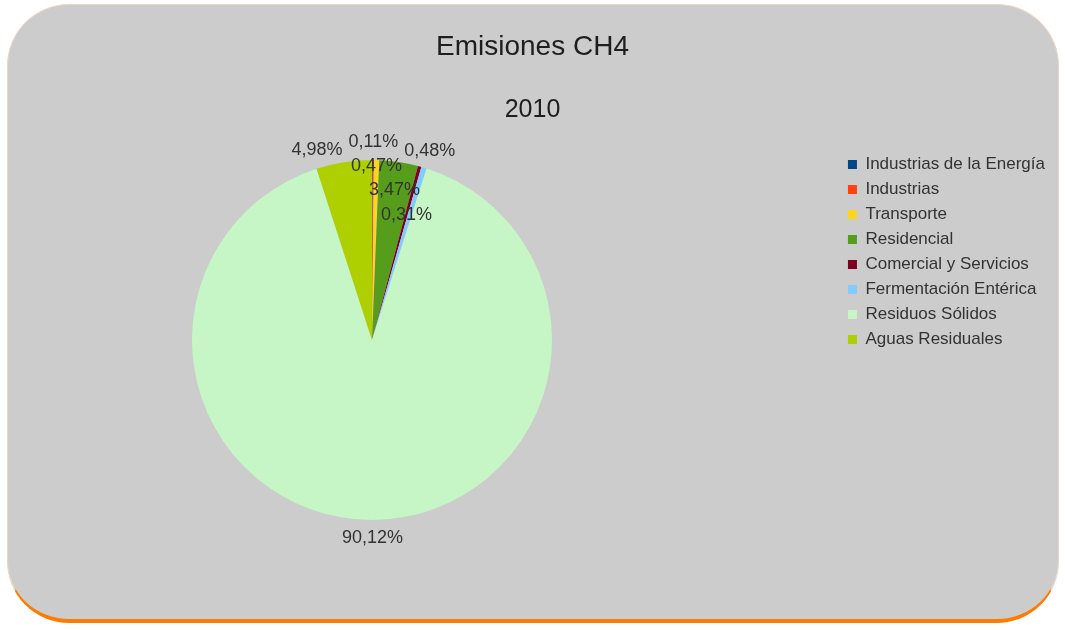 The height and width of the screenshot is (630, 1065). I want to click on legend-label: Transporte, so click(906, 214).